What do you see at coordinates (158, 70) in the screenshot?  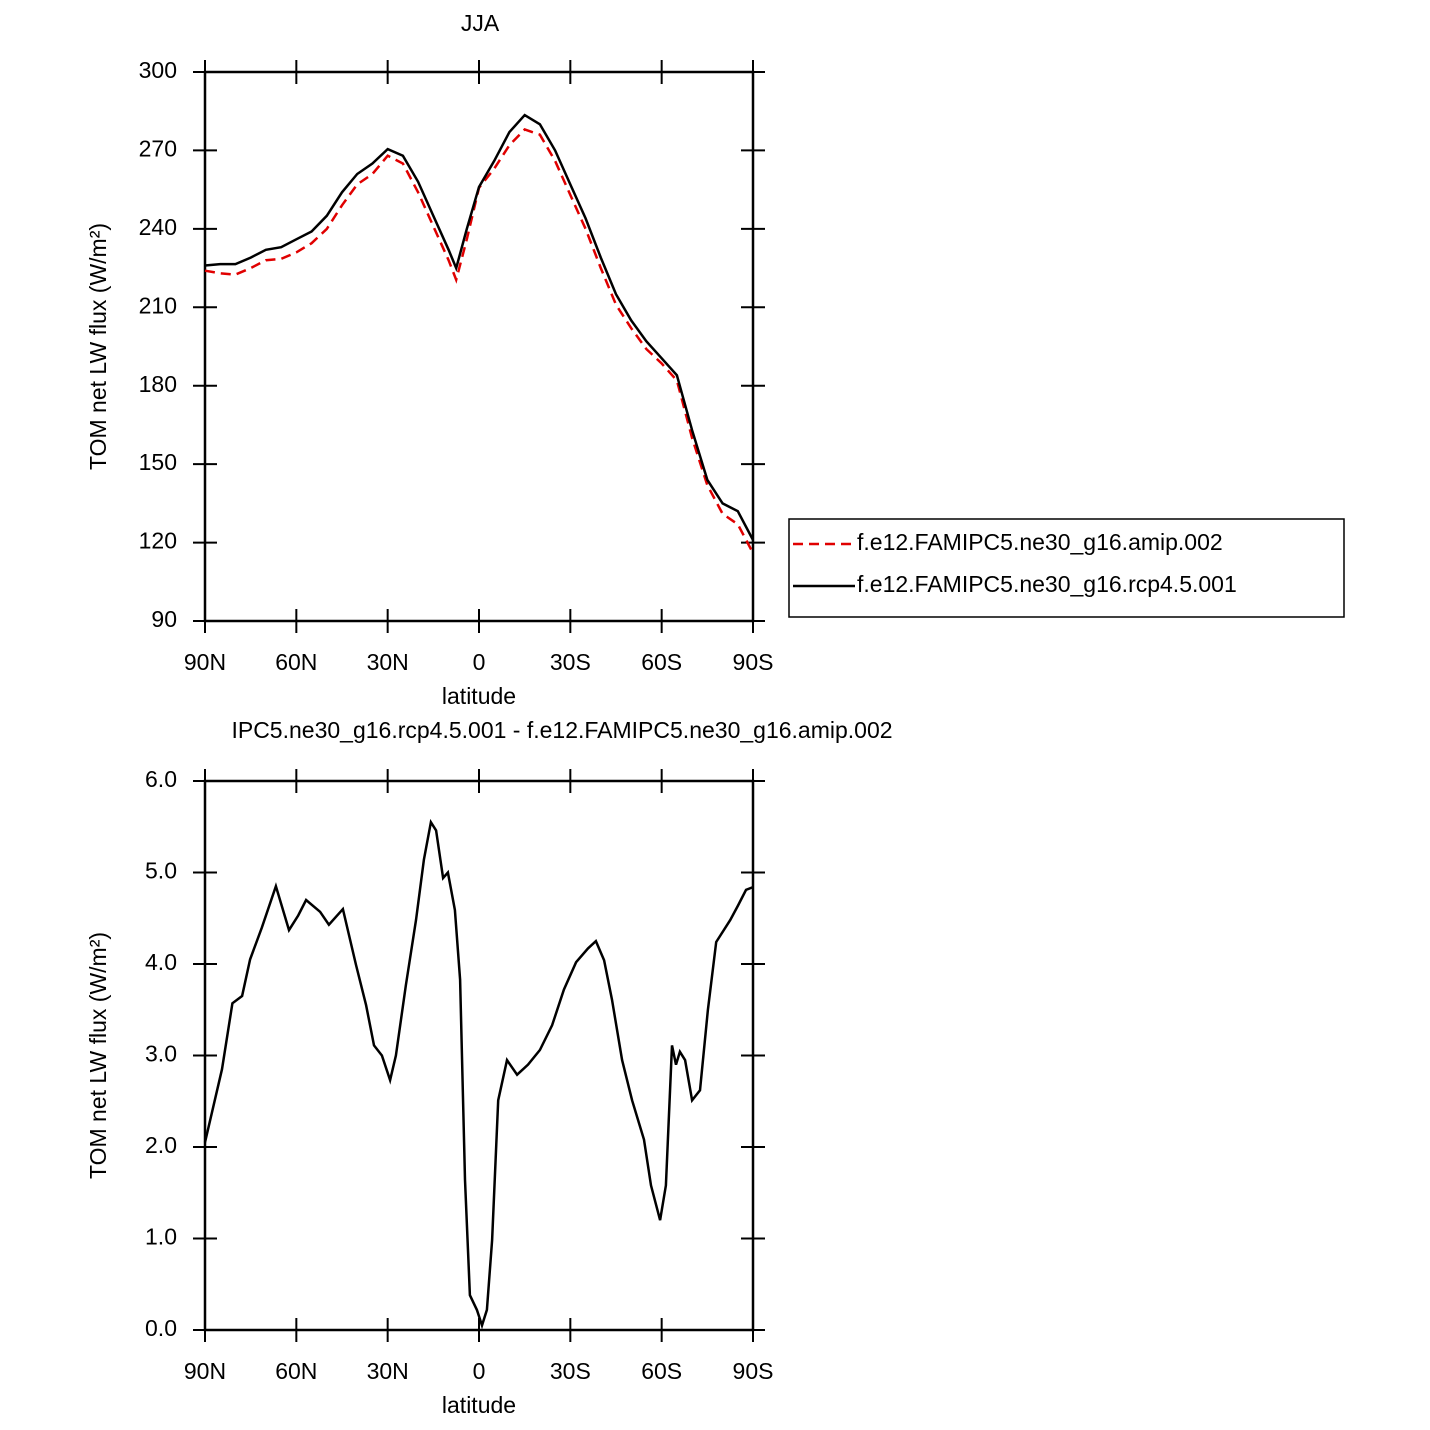 I see `y-tick-label: 300` at bounding box center [158, 70].